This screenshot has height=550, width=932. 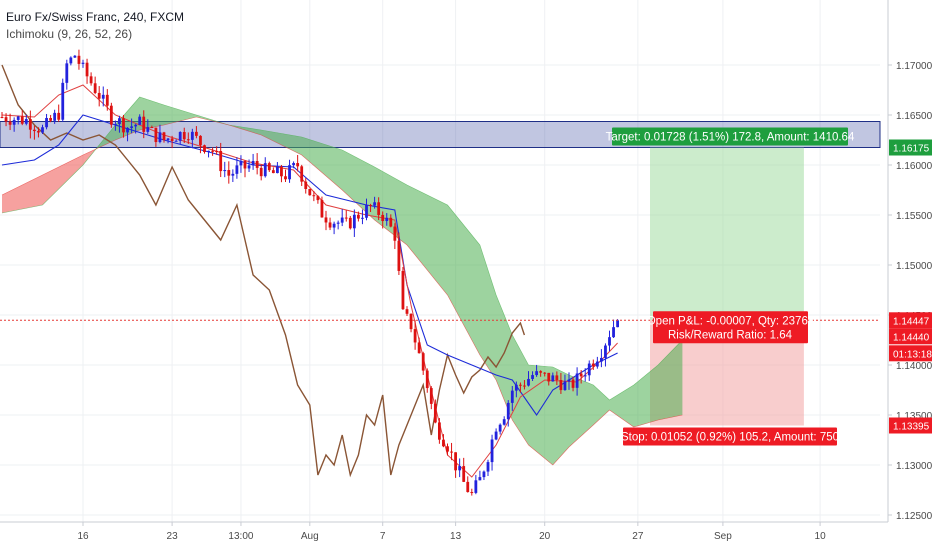 I want to click on price-tags: 1.16175 1.14447 1.14440 01:13:18 1.13395, so click(x=910, y=286).